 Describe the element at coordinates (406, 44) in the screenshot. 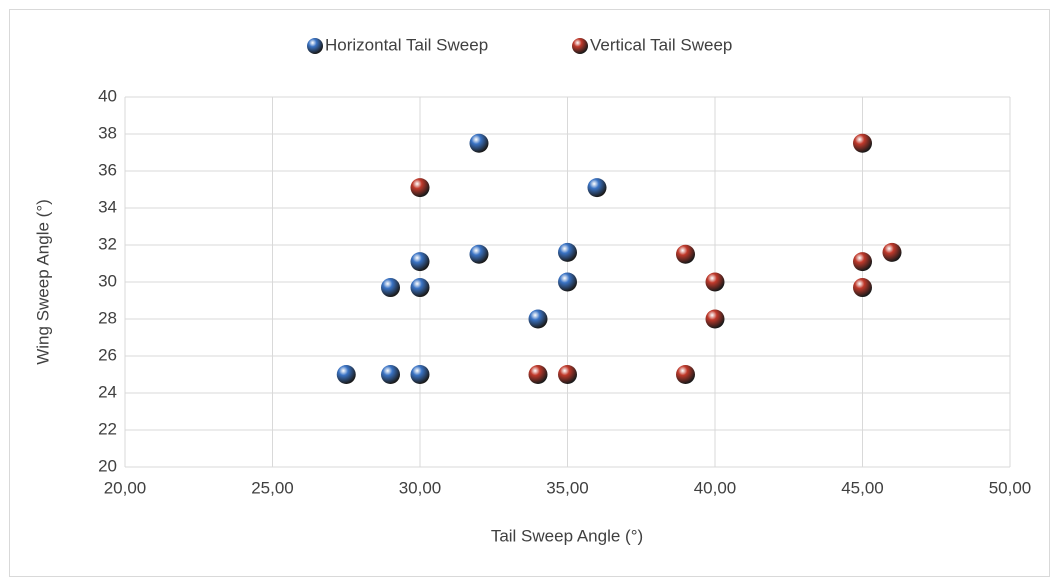

I see `legend-label: Horizontal Tail Sweep` at that location.